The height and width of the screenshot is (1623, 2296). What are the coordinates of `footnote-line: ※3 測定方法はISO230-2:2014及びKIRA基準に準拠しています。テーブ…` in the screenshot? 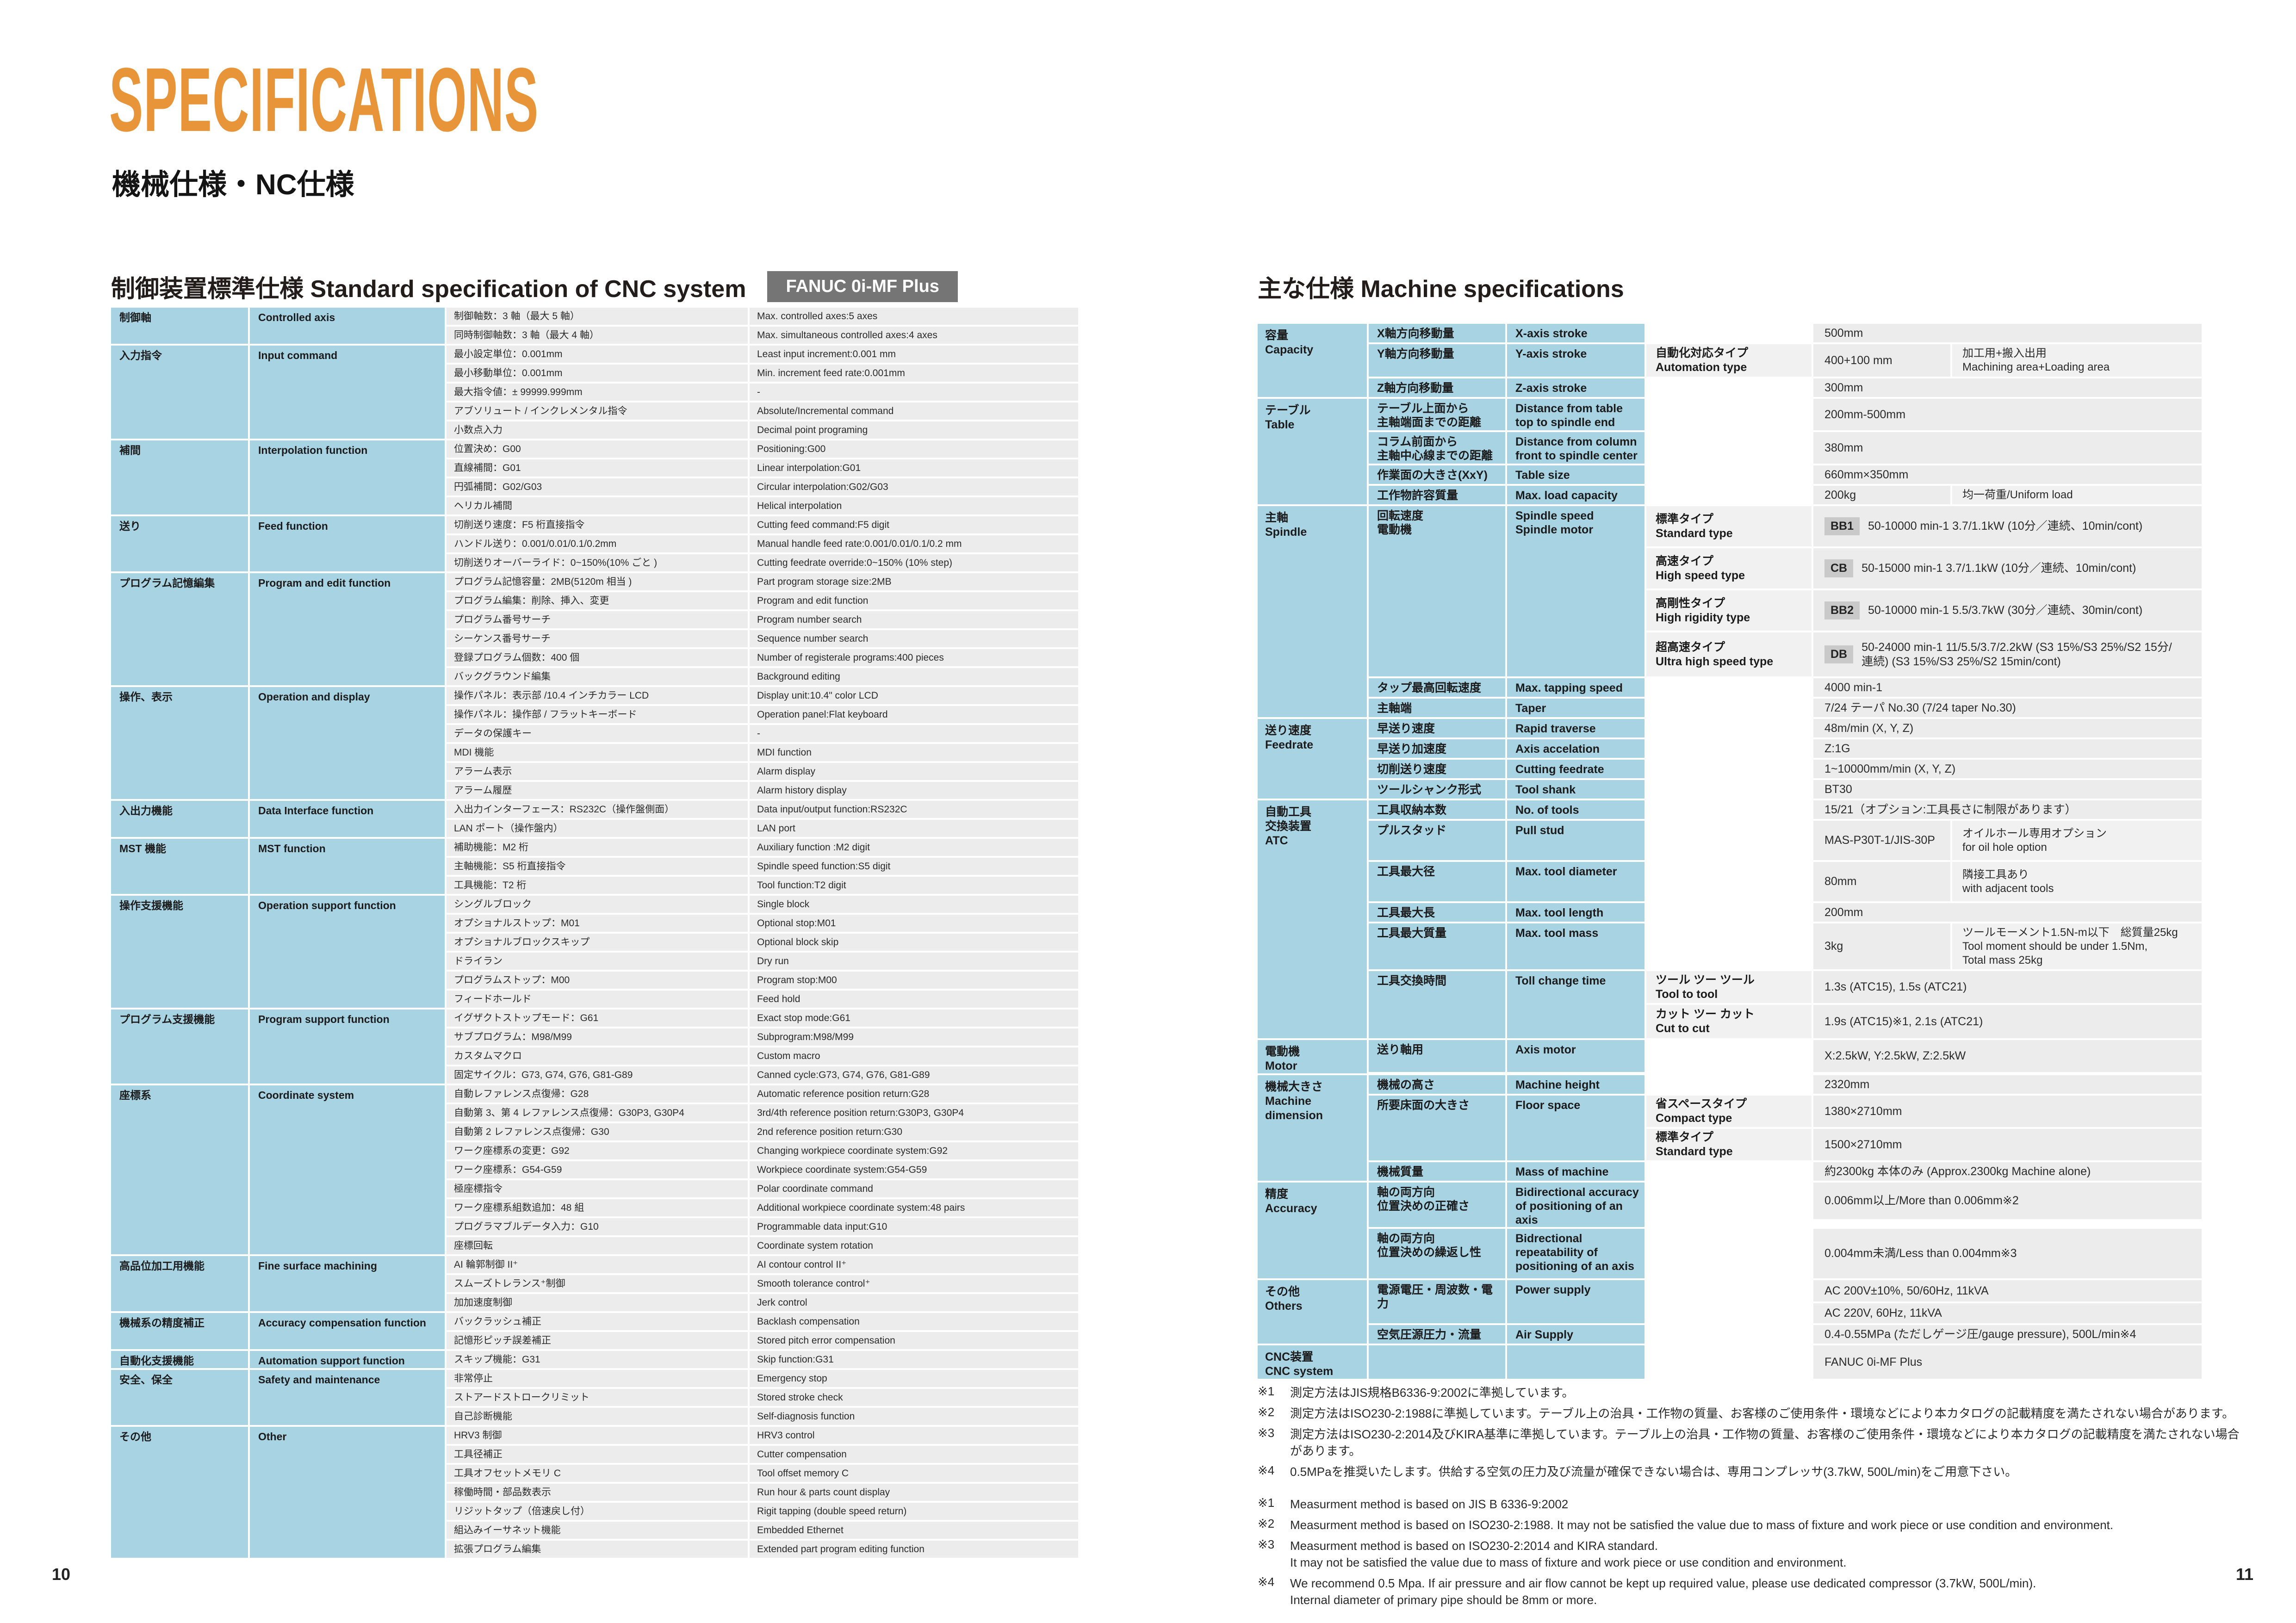 It's located at (1751, 1442).